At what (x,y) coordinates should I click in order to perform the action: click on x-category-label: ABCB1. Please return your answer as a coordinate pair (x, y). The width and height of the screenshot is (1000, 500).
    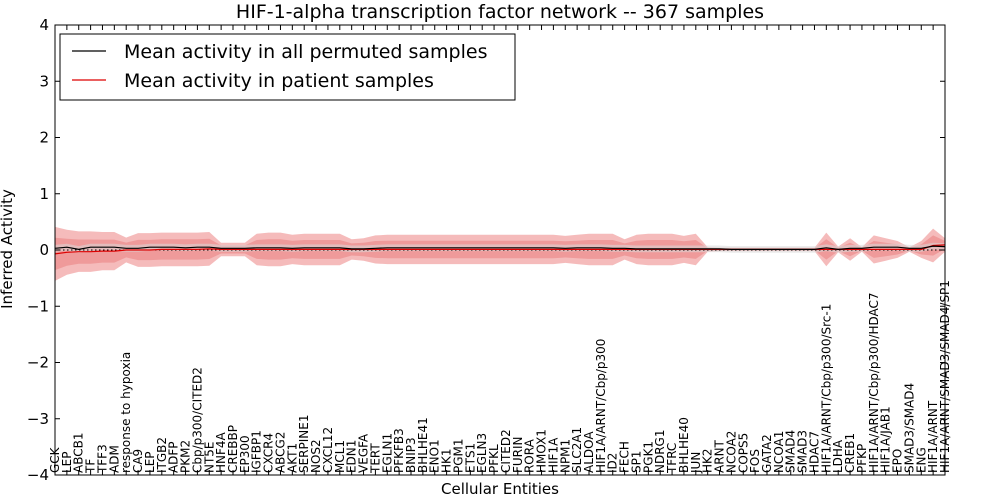
    Looking at the image, I should click on (79, 452).